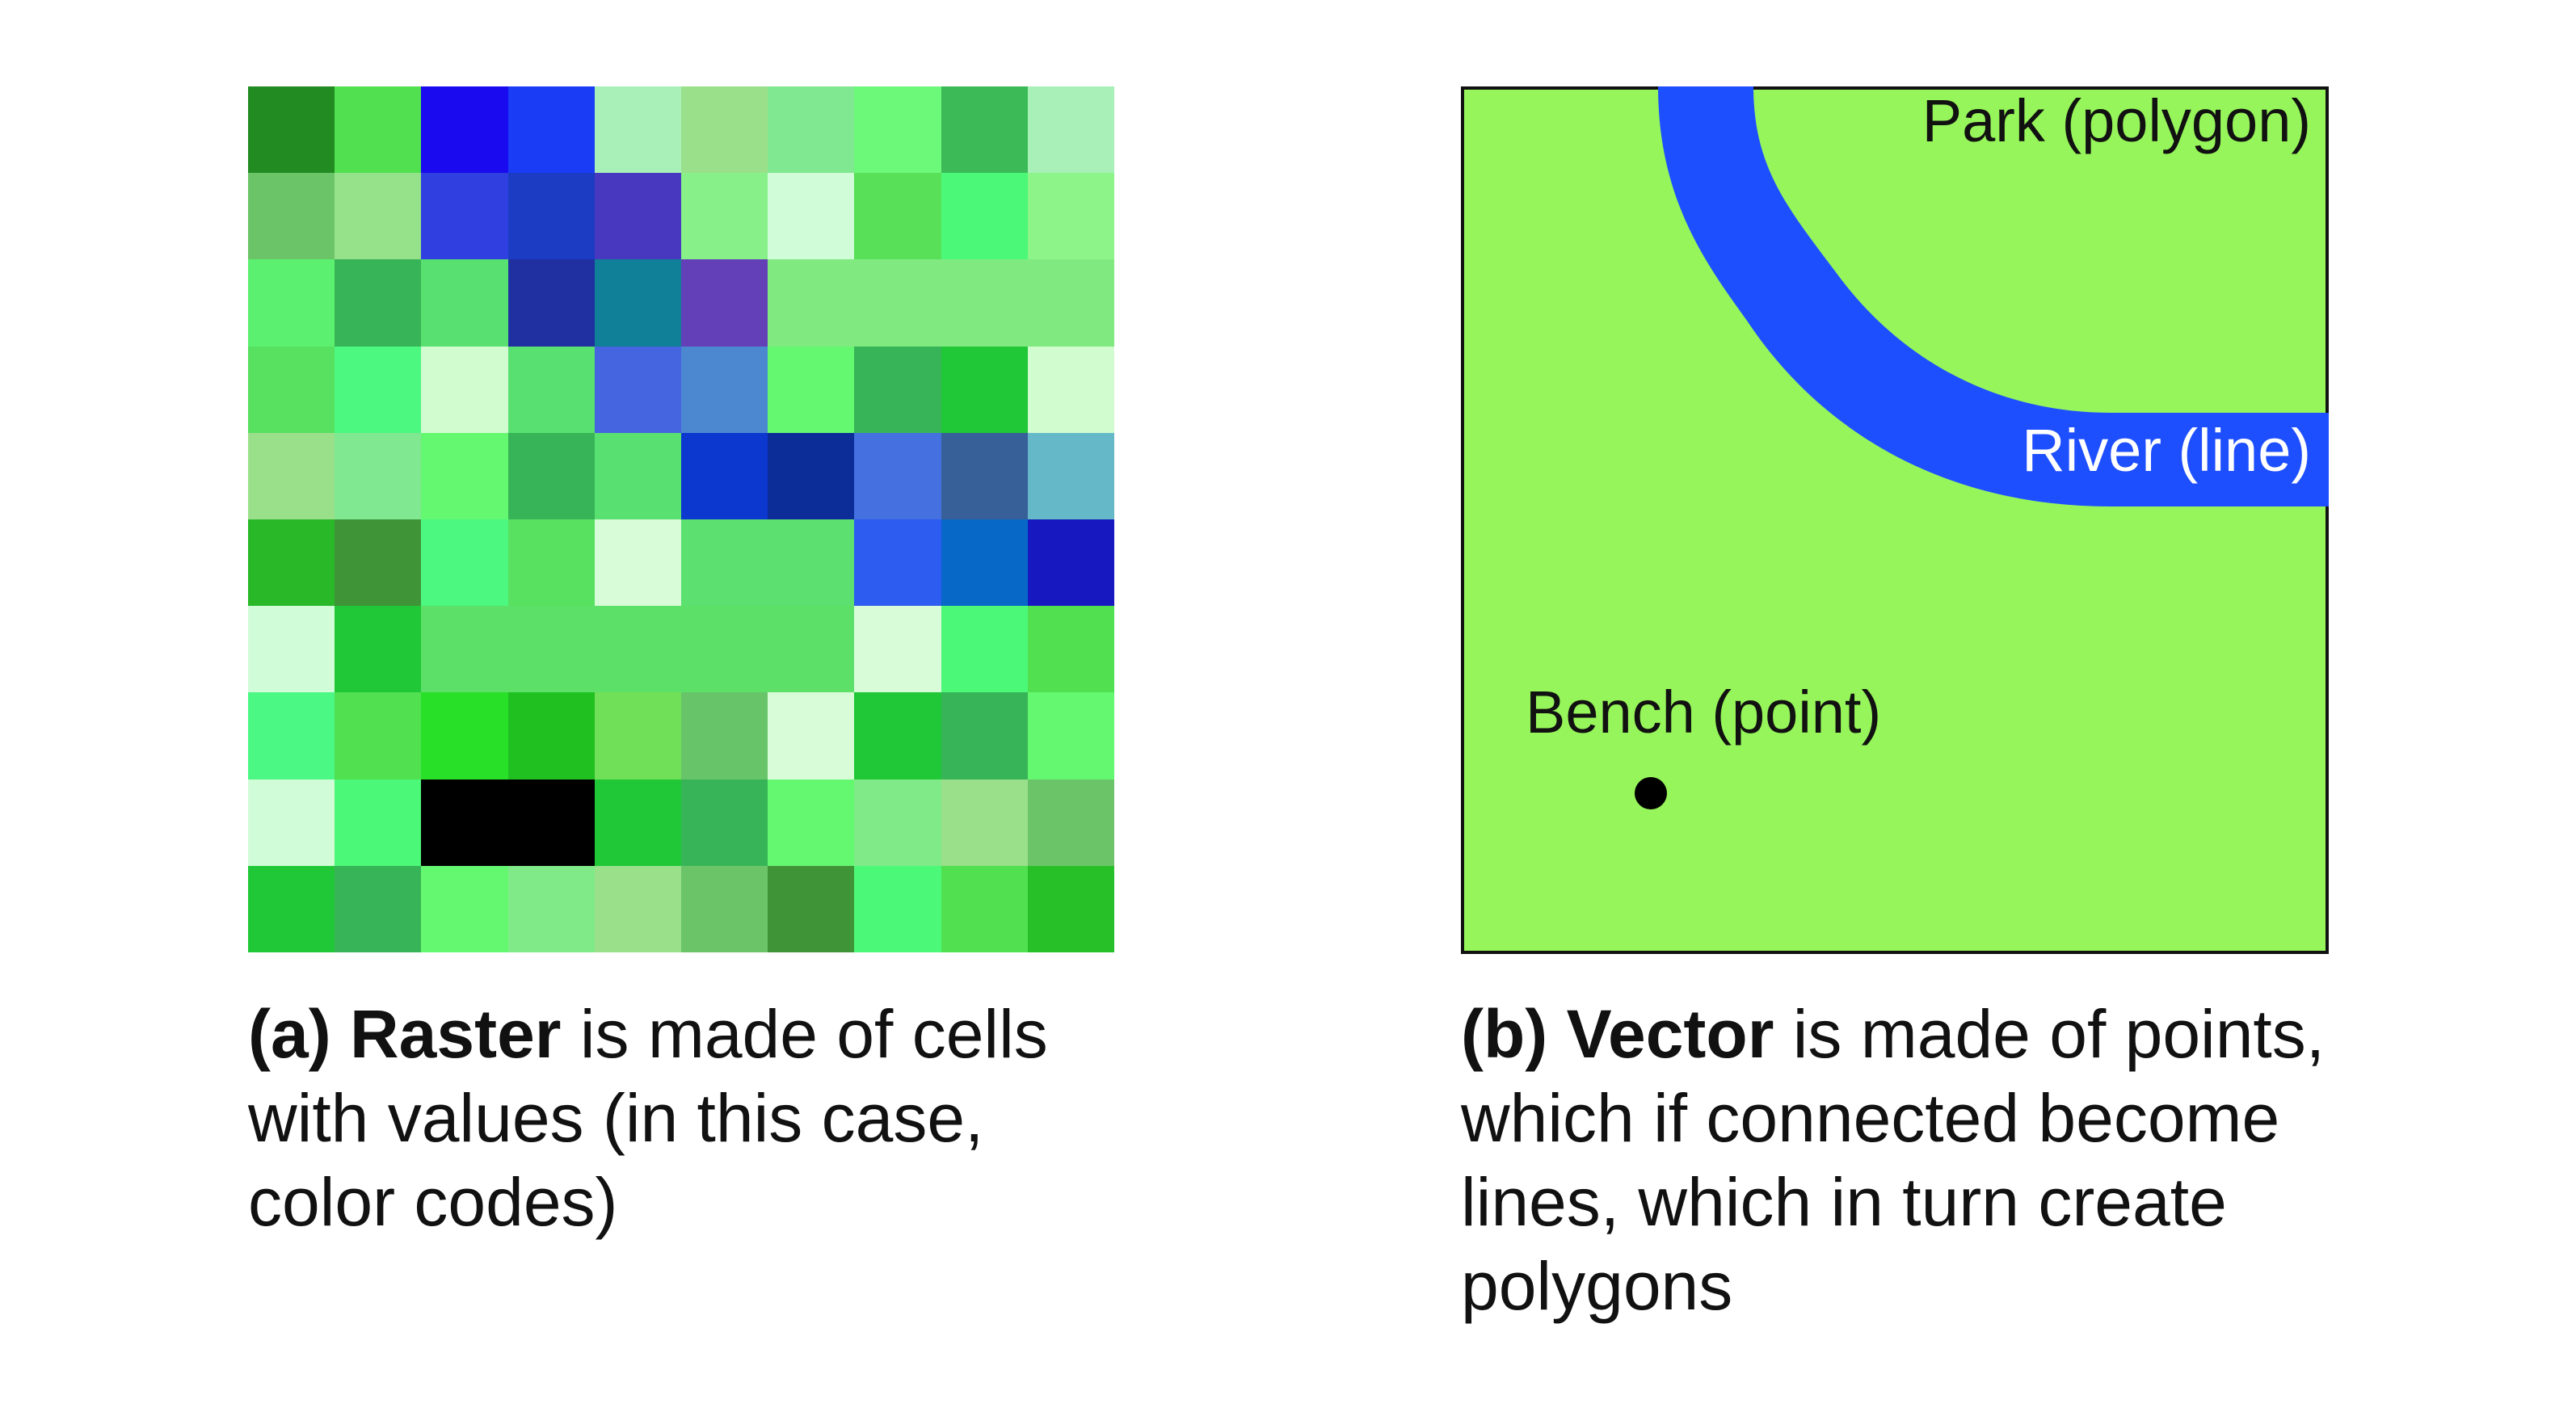 Image resolution: width=2576 pixels, height=1412 pixels. I want to click on caption-b-prefix: (b), so click(1504, 1034).